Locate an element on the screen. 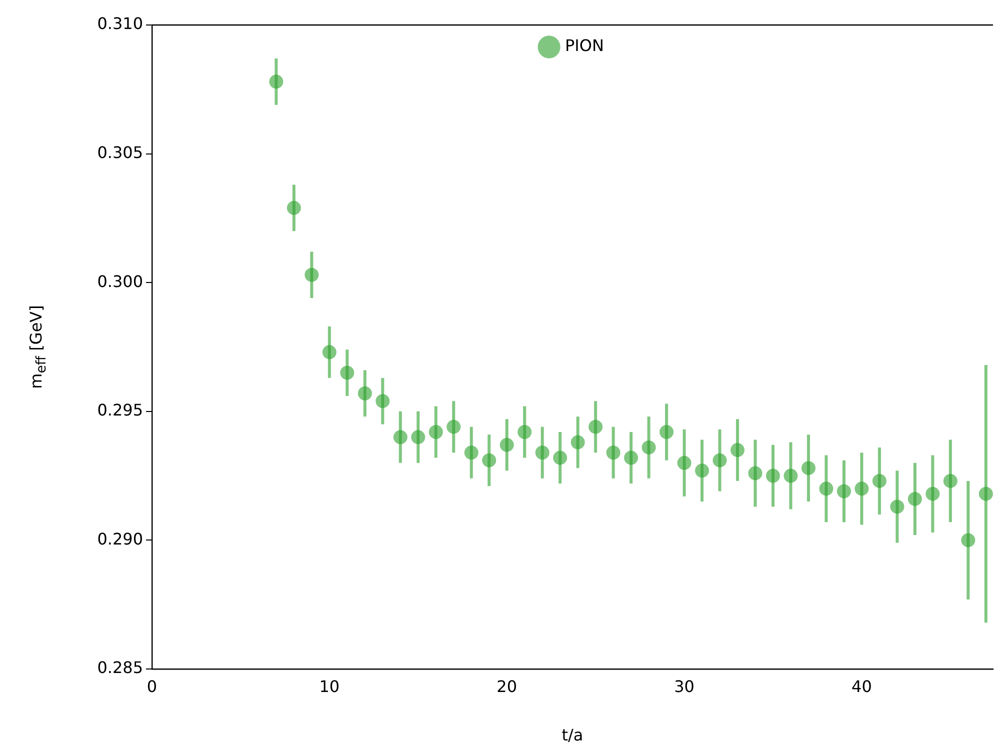  y-tick-label: 0.295 is located at coordinates (120, 410).